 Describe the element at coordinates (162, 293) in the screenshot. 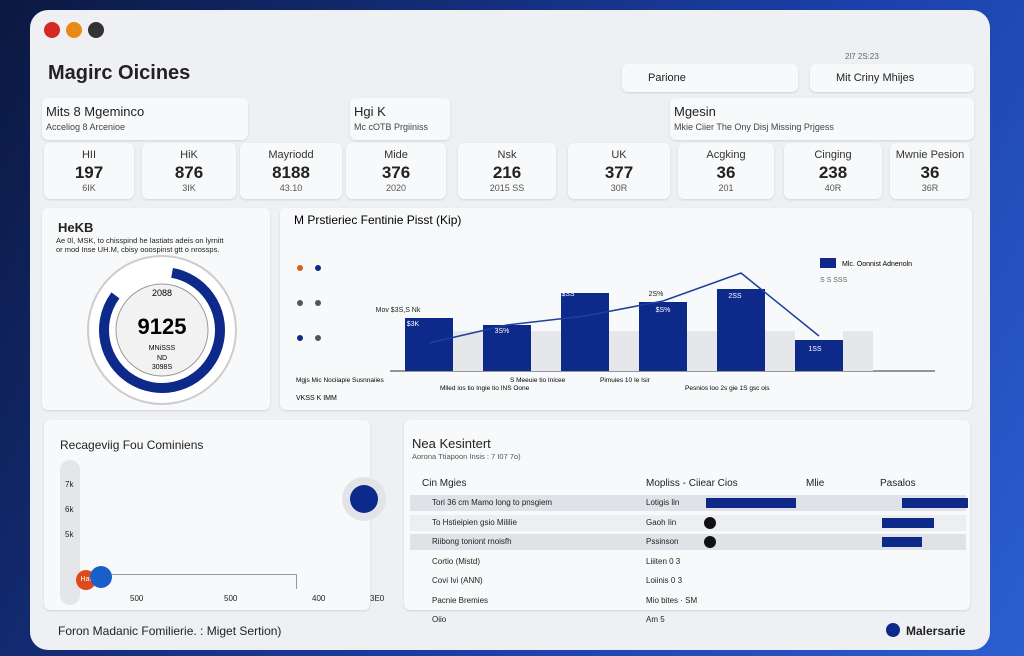

I see `gauge-top: 2088` at that location.